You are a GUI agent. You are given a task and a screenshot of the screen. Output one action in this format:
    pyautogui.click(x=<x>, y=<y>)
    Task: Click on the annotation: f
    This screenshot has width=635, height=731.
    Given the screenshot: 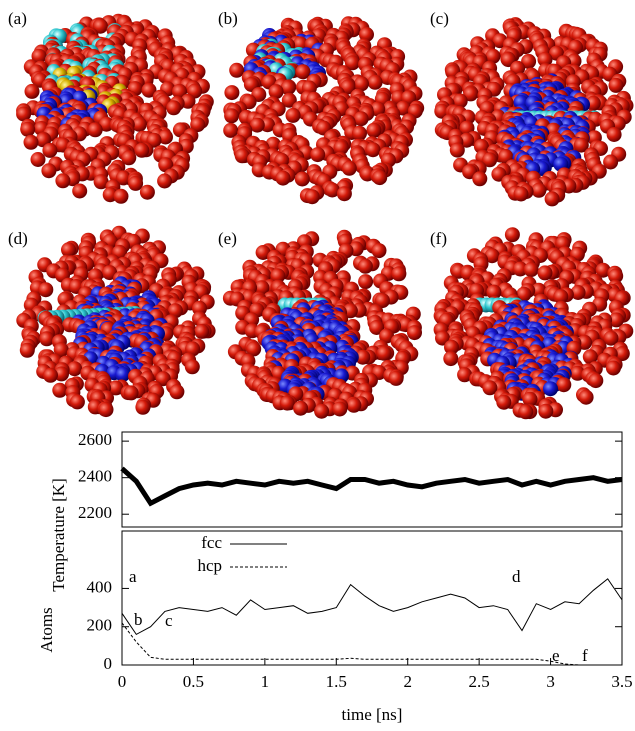 What is the action you would take?
    pyautogui.click(x=585, y=655)
    